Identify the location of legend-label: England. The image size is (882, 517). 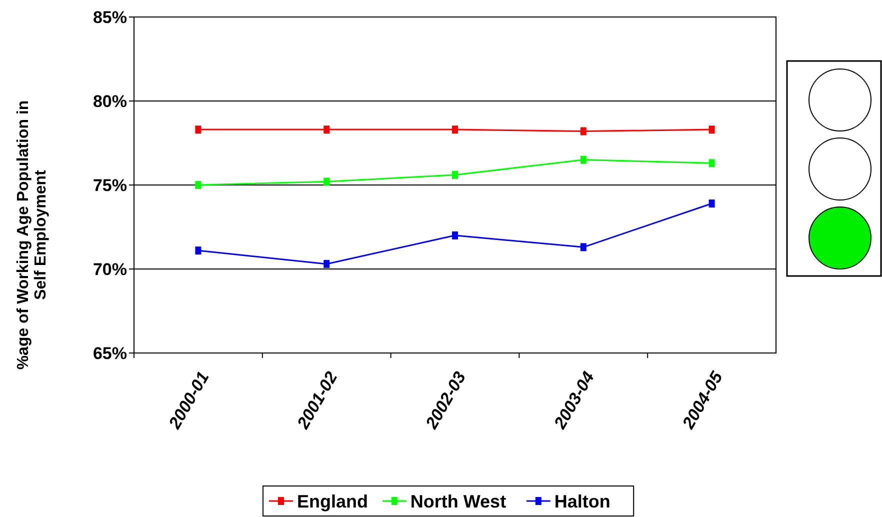
(332, 501).